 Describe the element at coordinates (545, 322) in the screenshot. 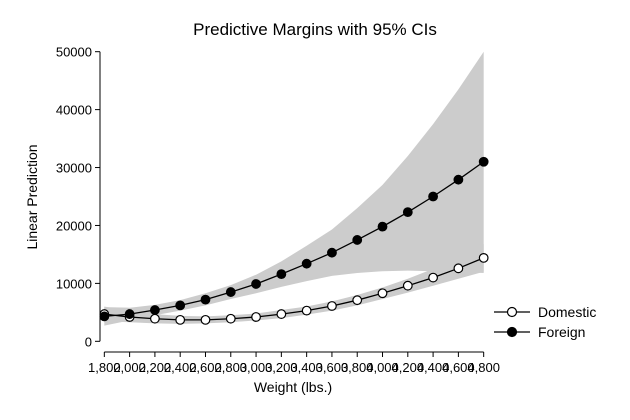

I see `legend: Domestic Foreign` at that location.